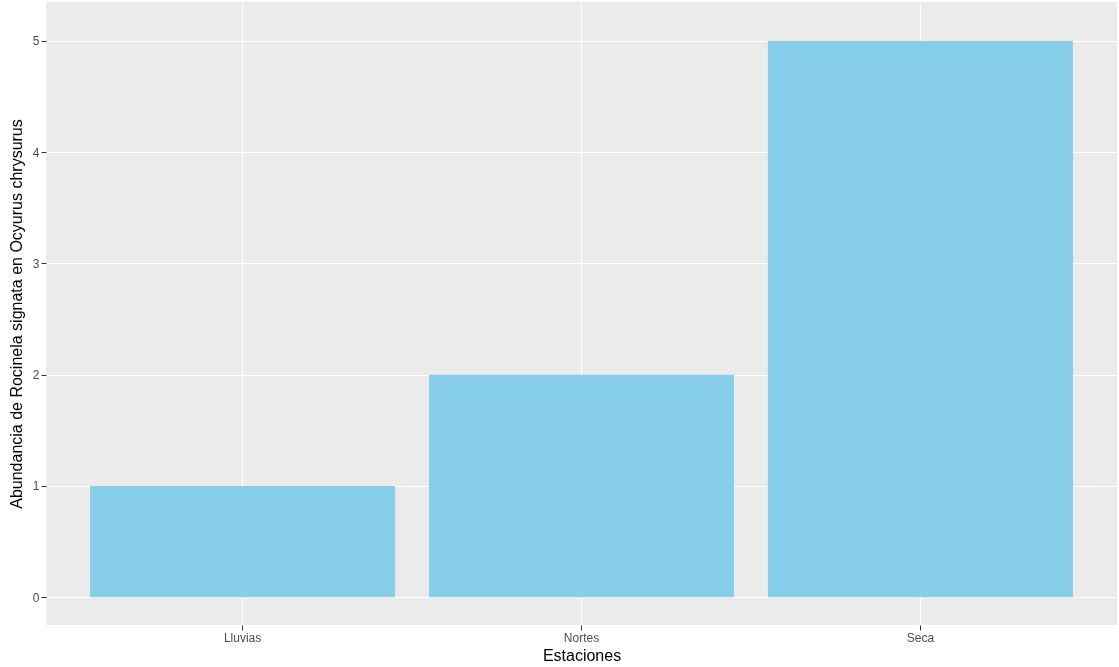 The width and height of the screenshot is (1119, 667). Describe the element at coordinates (36, 375) in the screenshot. I see `y-tick-label: 2` at that location.